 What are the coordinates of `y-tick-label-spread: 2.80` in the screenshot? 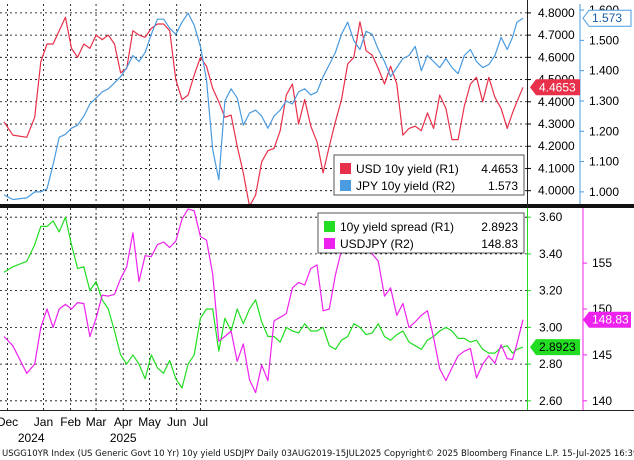 It's located at (551, 364).